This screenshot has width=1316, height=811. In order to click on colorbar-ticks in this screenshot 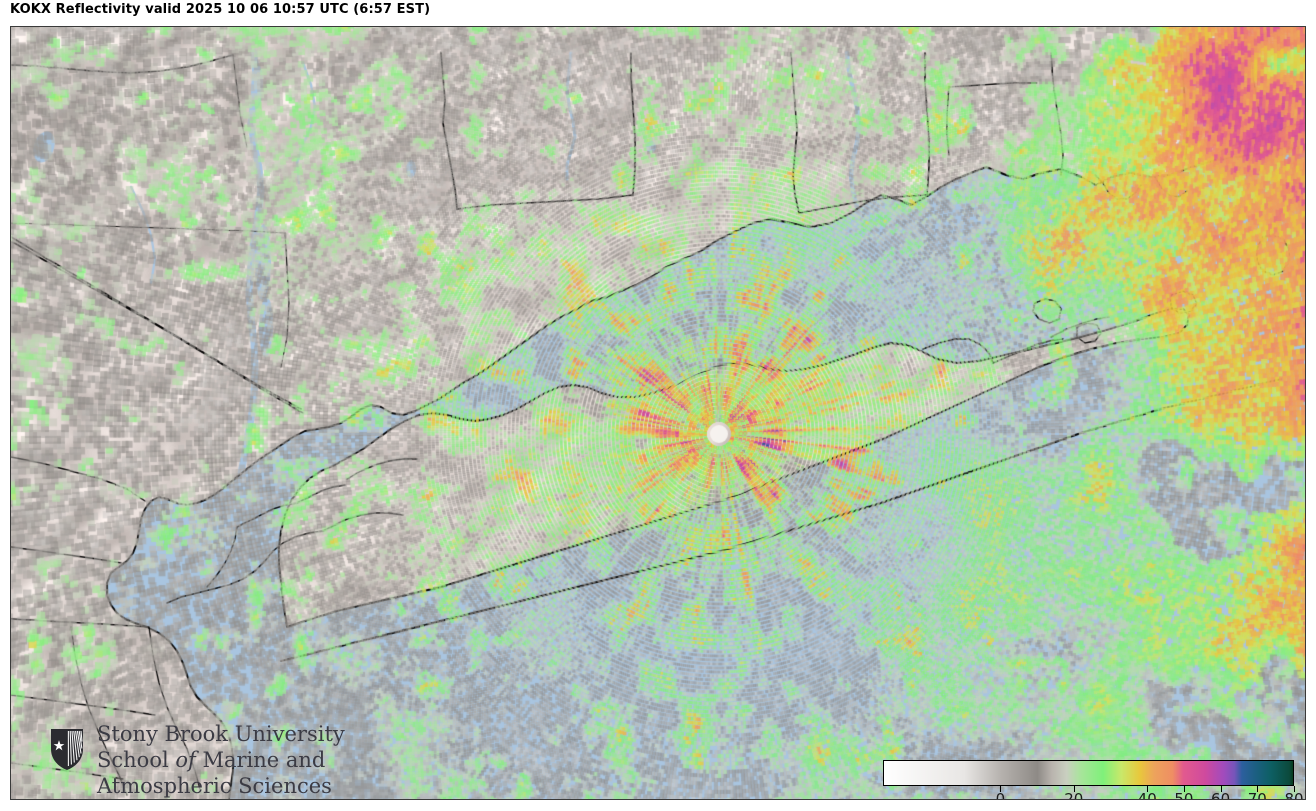, I will do `click(1089, 789)`.